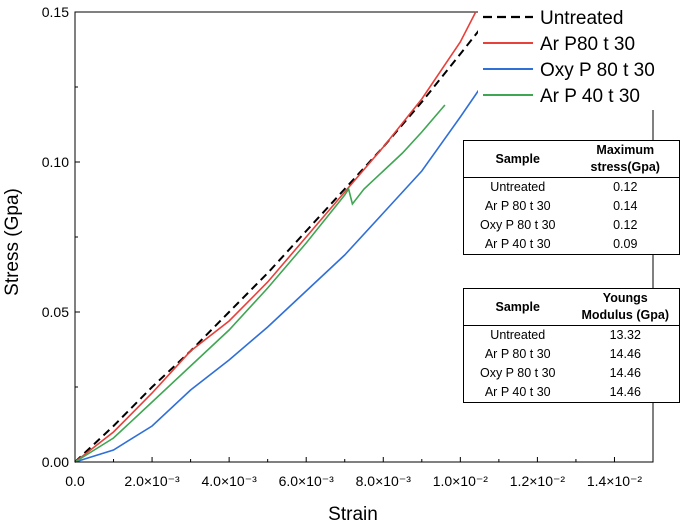 This screenshot has width=680, height=527. What do you see at coordinates (353, 514) in the screenshot?
I see `x-axis-title: Strain` at bounding box center [353, 514].